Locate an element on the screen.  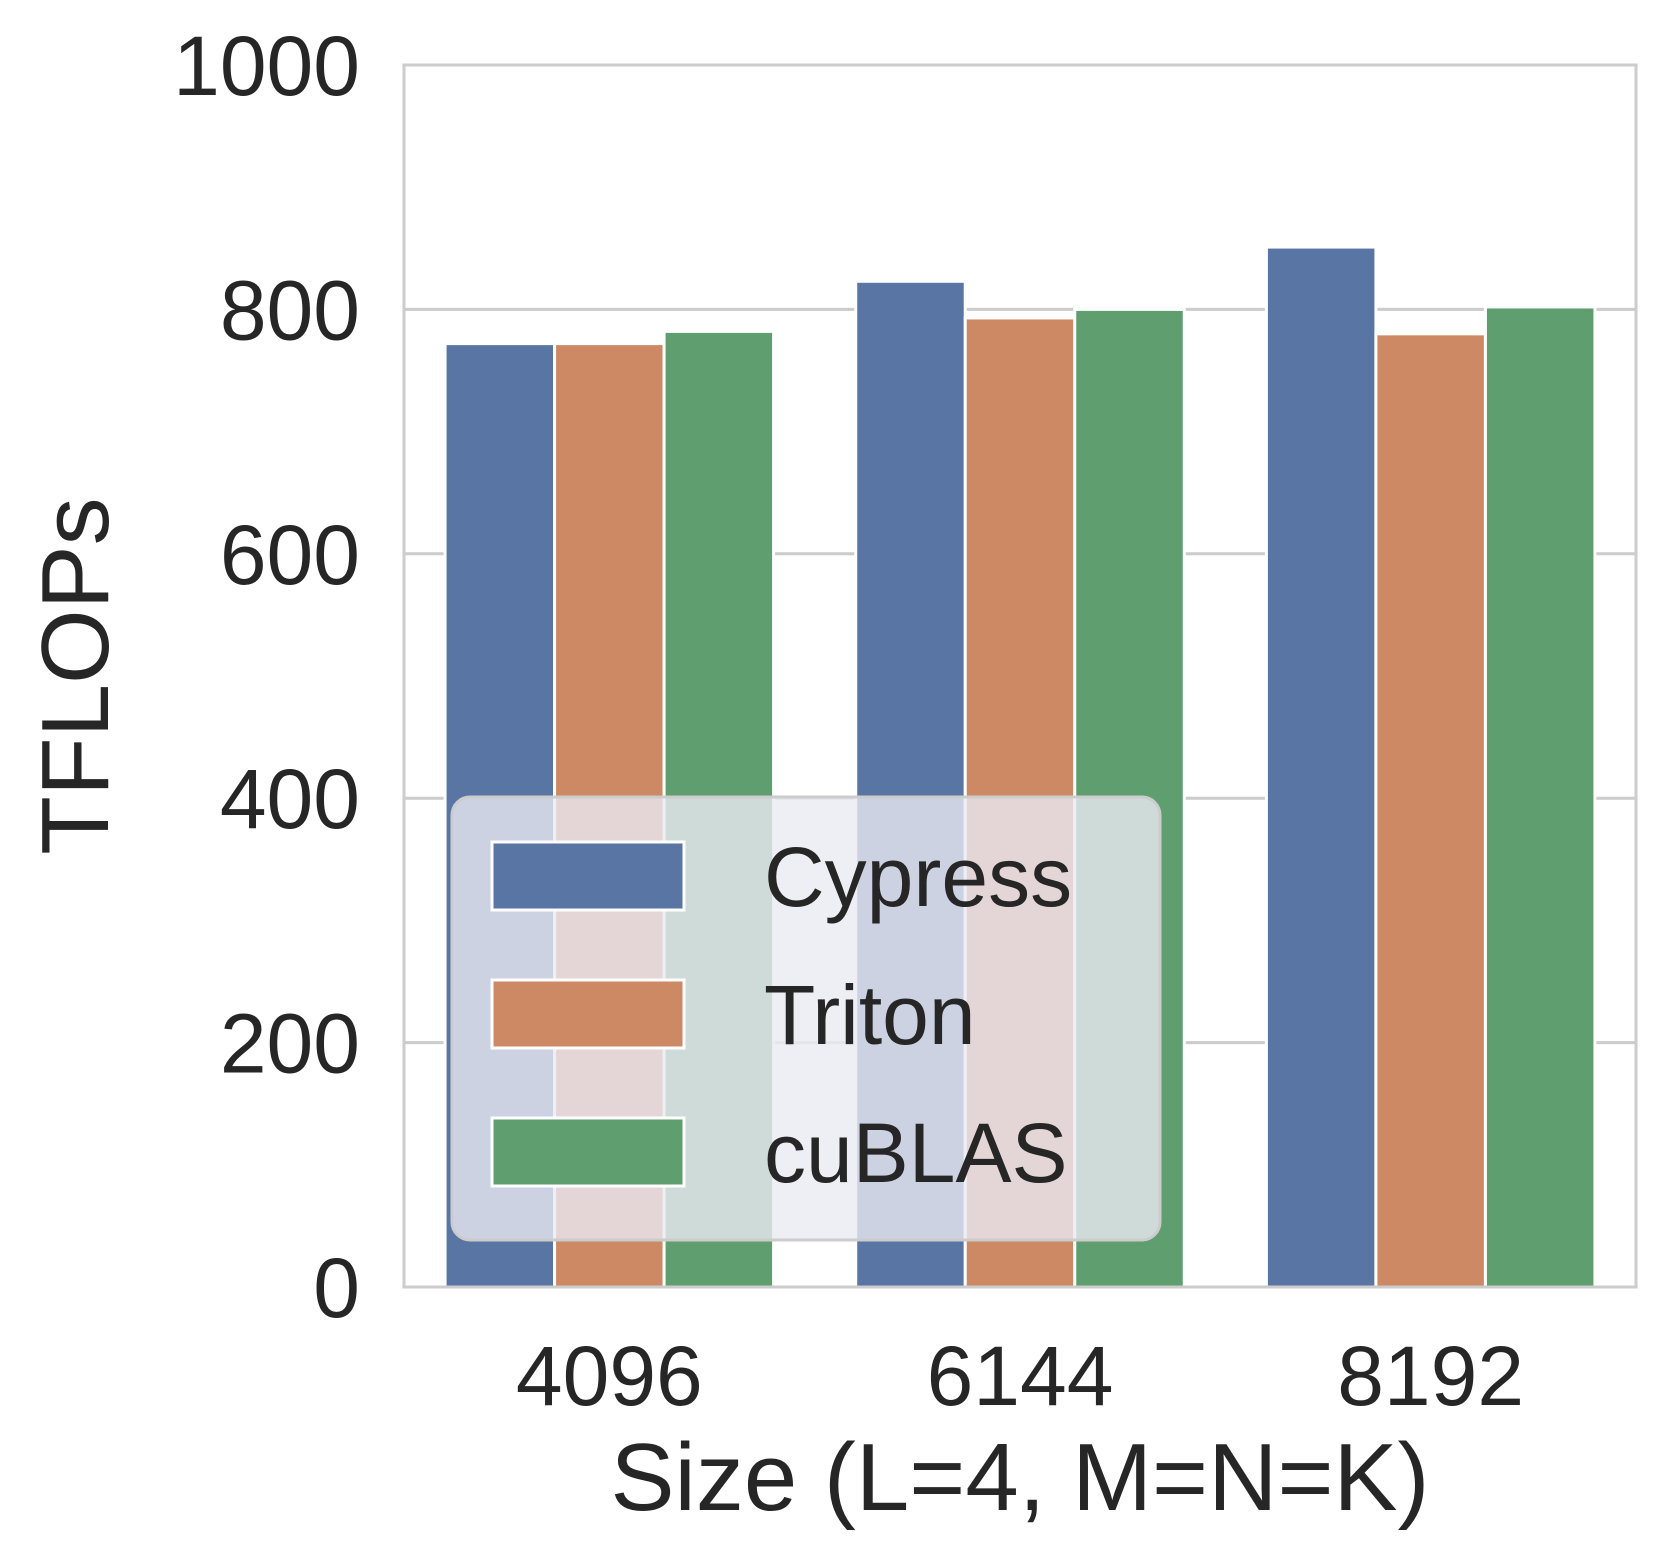
x-tick-labels: 4096 6144 8192 is located at coordinates (1020, 1376).